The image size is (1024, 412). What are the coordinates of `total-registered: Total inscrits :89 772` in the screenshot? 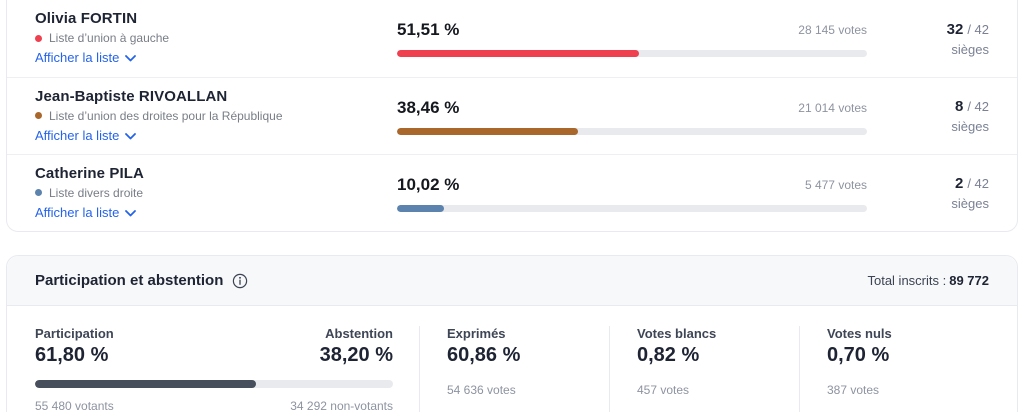 It's located at (928, 280).